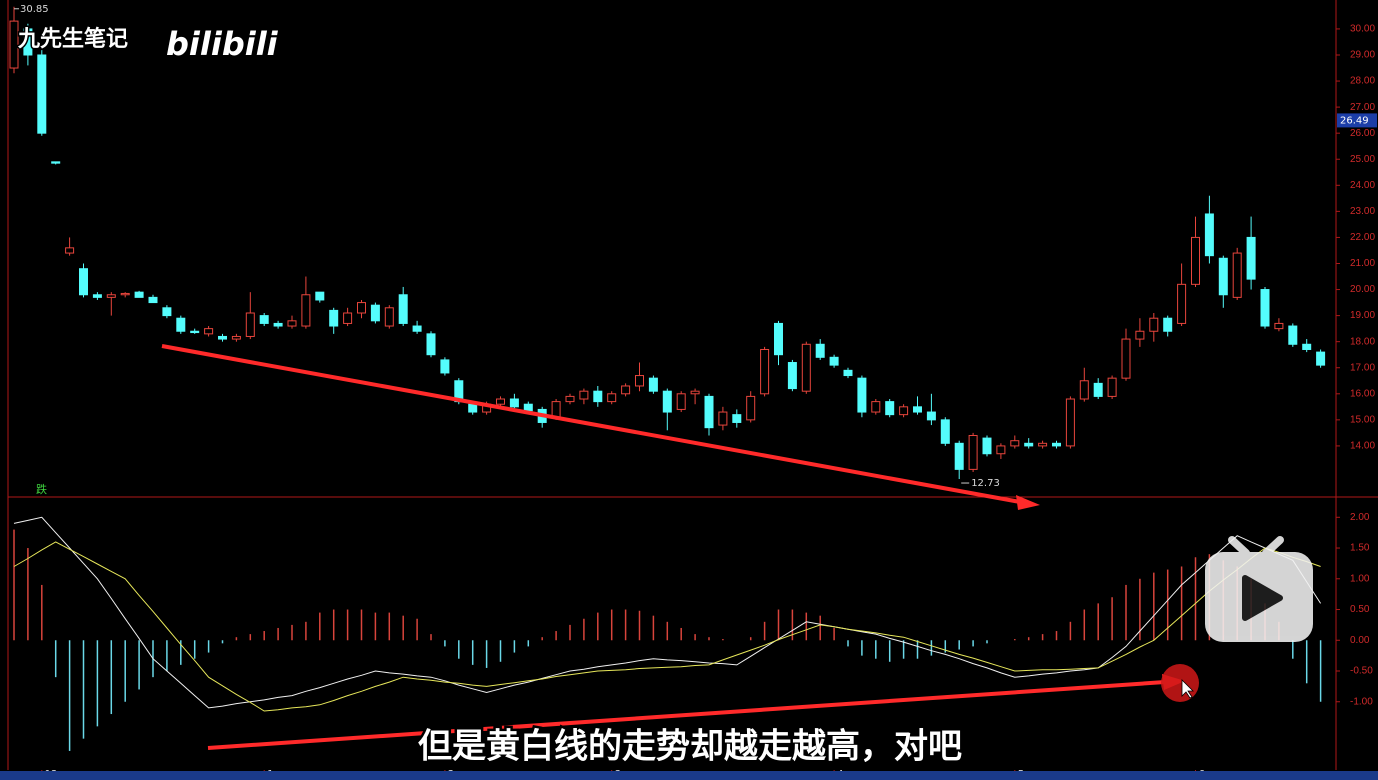  I want to click on y-tick-label: 18.00, so click(1362, 341).